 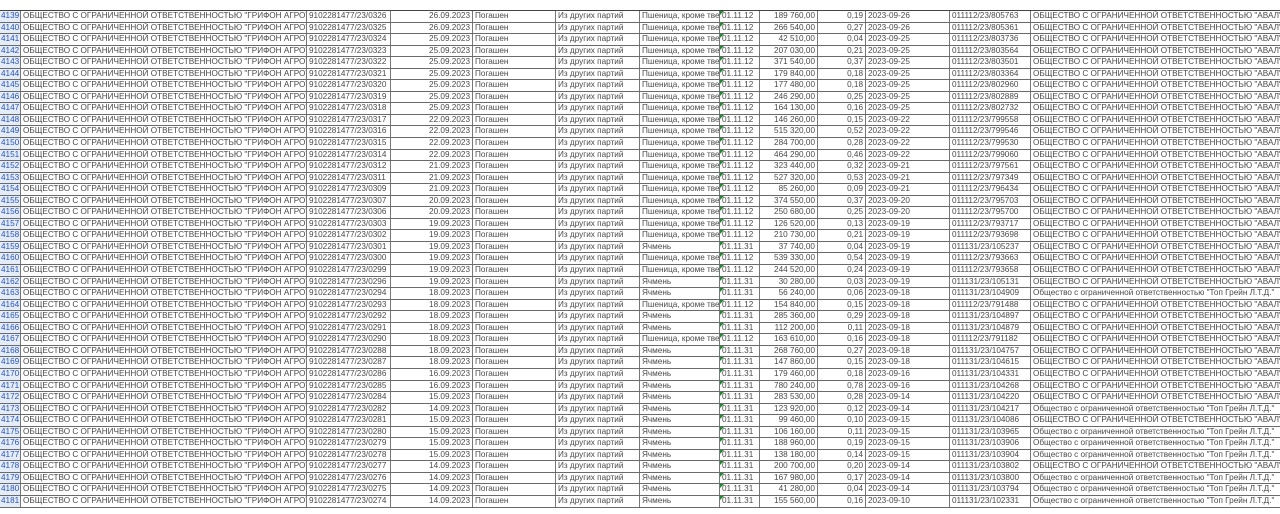 I want to click on cell-certificate: 011131/23/103904, so click(x=990, y=455).